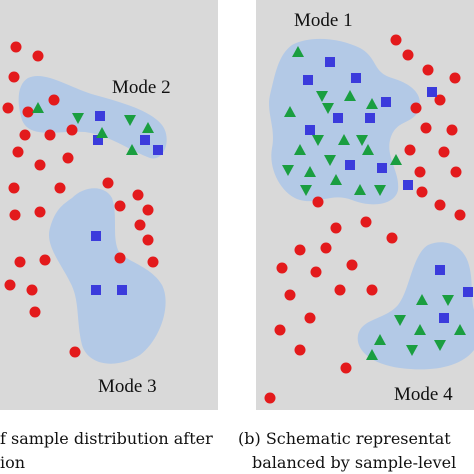 The image size is (474, 474). I want to click on caption: balanced by sample-level, so click(354, 462).